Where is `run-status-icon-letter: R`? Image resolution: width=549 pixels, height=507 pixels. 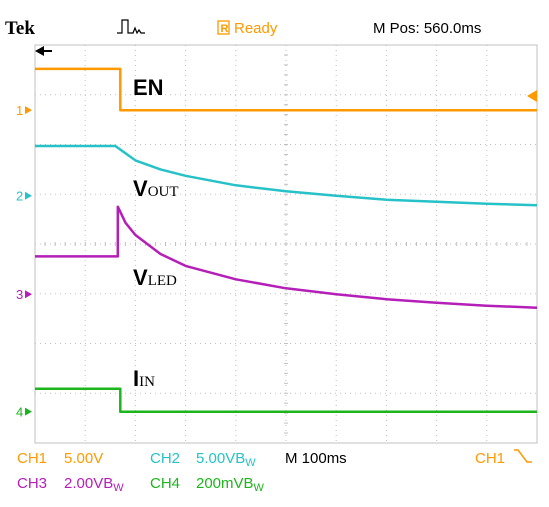 run-status-icon-letter: R is located at coordinates (225, 29).